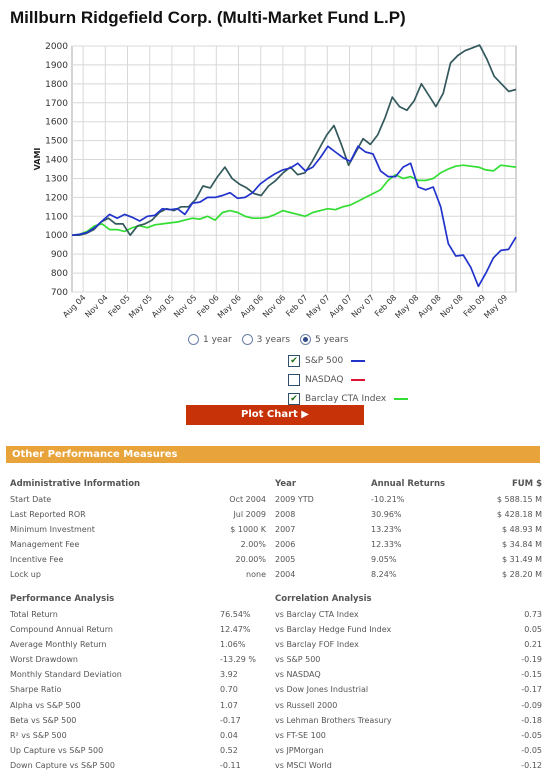 The image size is (544, 773). I want to click on series-checkbox, so click(294, 379).